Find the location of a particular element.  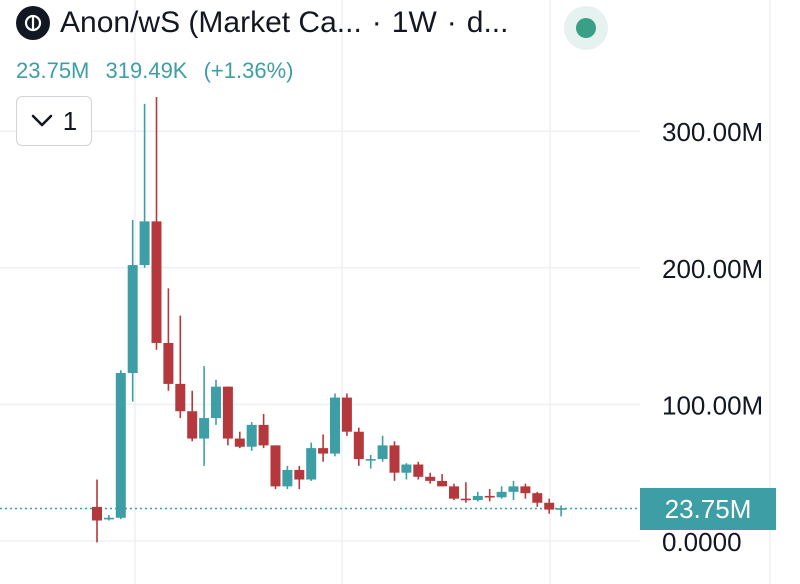

y-axis-tick-label: 100.00M is located at coordinates (712, 405).